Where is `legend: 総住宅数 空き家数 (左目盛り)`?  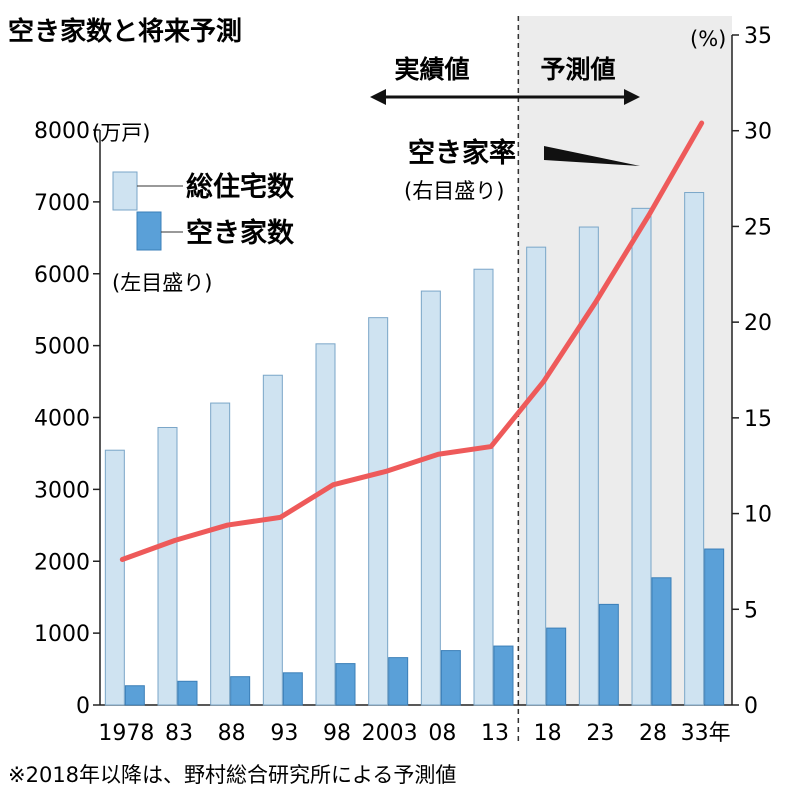 legend: 総住宅数 空き家数 (左目盛り) is located at coordinates (203, 233).